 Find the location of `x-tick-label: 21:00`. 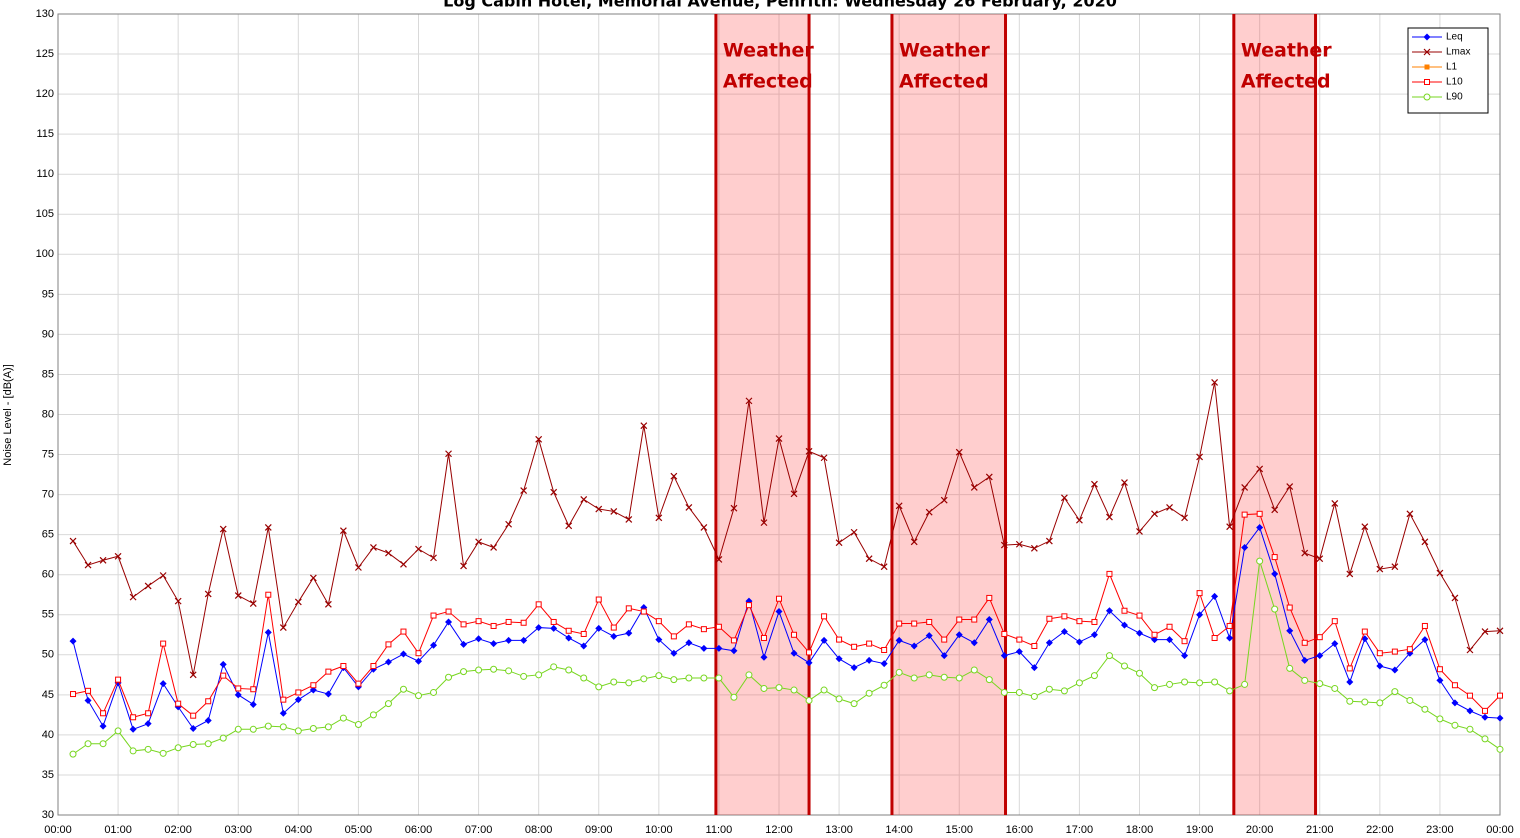

x-tick-label: 21:00 is located at coordinates (1320, 830).